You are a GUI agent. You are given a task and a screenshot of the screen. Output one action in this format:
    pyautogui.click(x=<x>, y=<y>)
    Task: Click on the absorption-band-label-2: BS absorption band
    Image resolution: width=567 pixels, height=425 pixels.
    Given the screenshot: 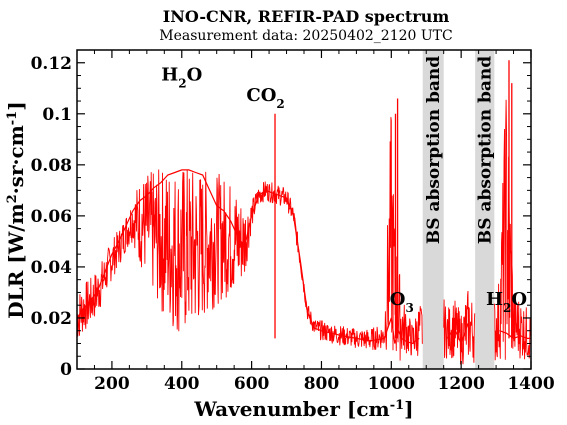 What is the action you would take?
    pyautogui.click(x=486, y=150)
    